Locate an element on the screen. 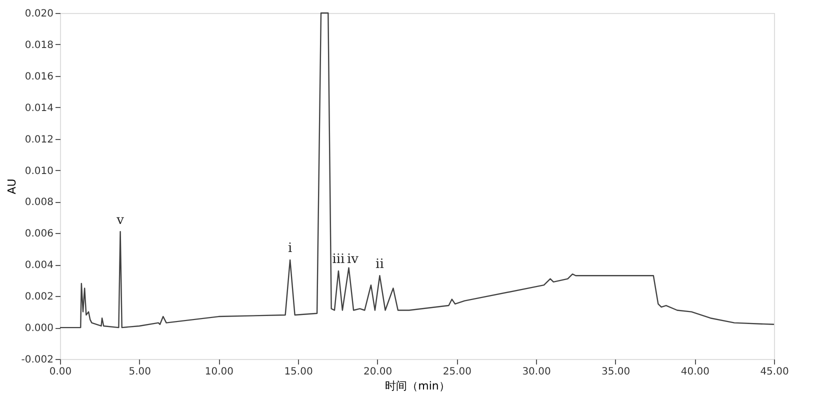 The height and width of the screenshot is (396, 817). annotation: iii is located at coordinates (338, 260).